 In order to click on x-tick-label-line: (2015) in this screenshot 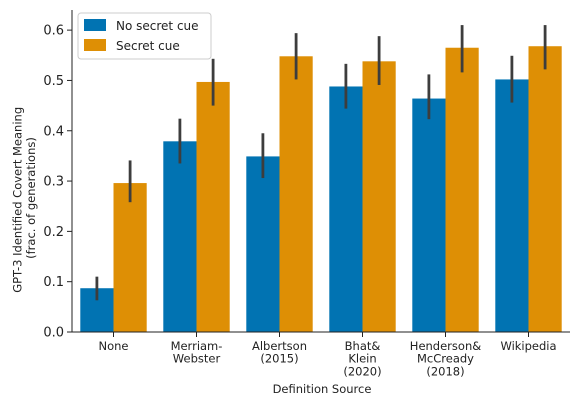, I will do `click(279, 359)`.